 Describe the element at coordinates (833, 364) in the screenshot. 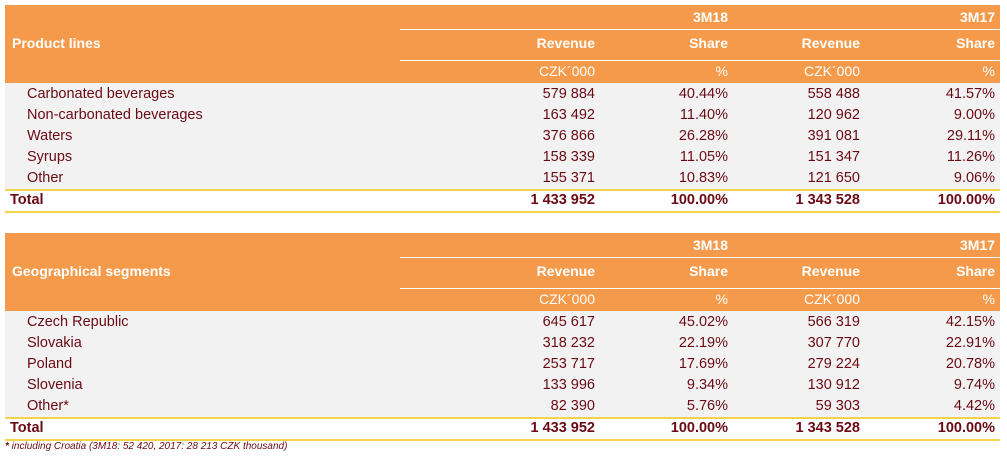

I see `revenue-3m17-cell: 279 224` at that location.